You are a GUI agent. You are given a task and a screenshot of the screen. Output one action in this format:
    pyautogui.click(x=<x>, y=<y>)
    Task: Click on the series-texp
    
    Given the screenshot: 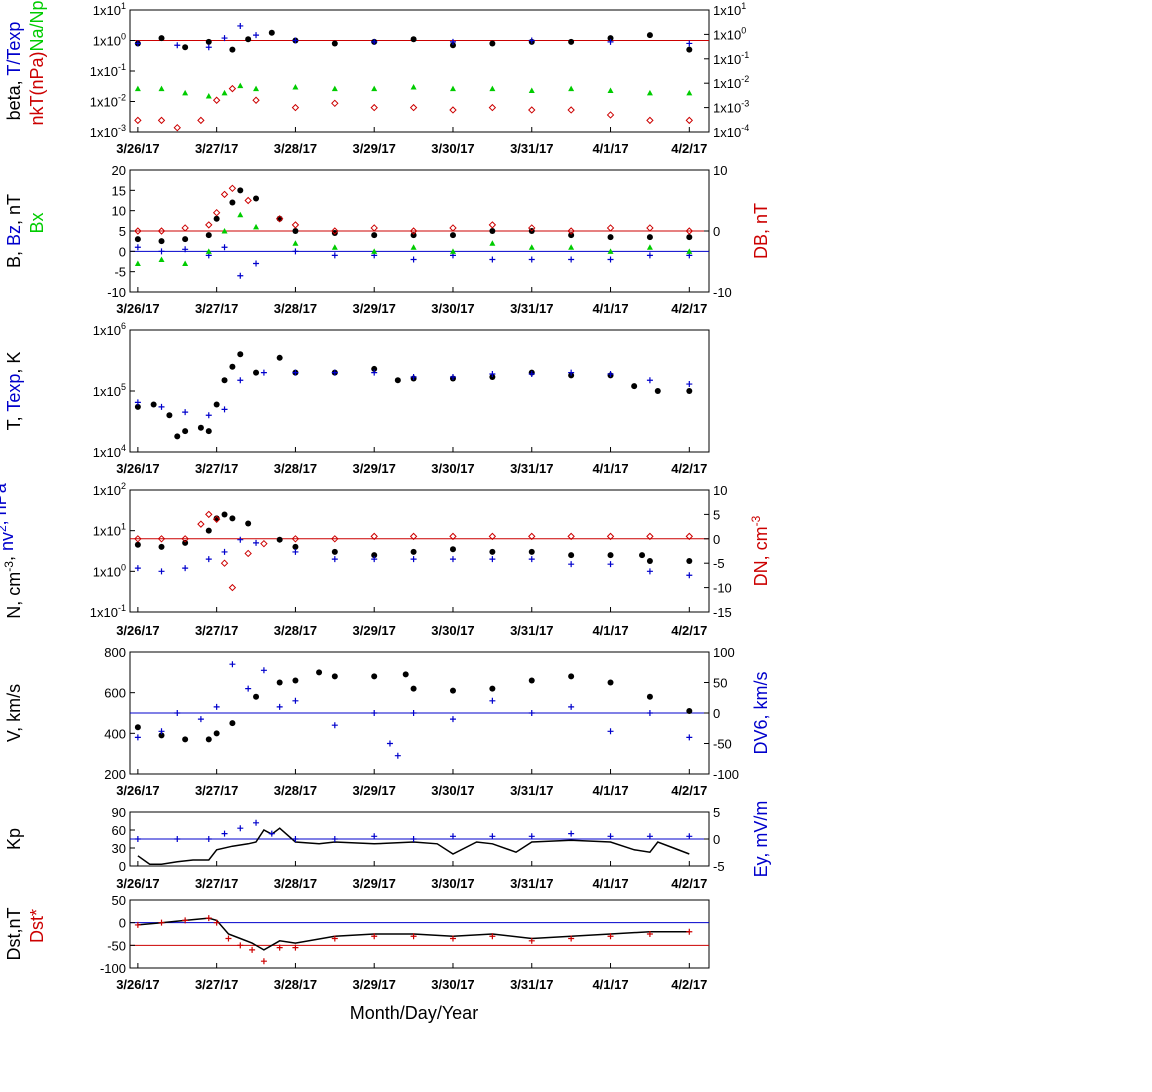 What is the action you would take?
    pyautogui.click(x=413, y=394)
    